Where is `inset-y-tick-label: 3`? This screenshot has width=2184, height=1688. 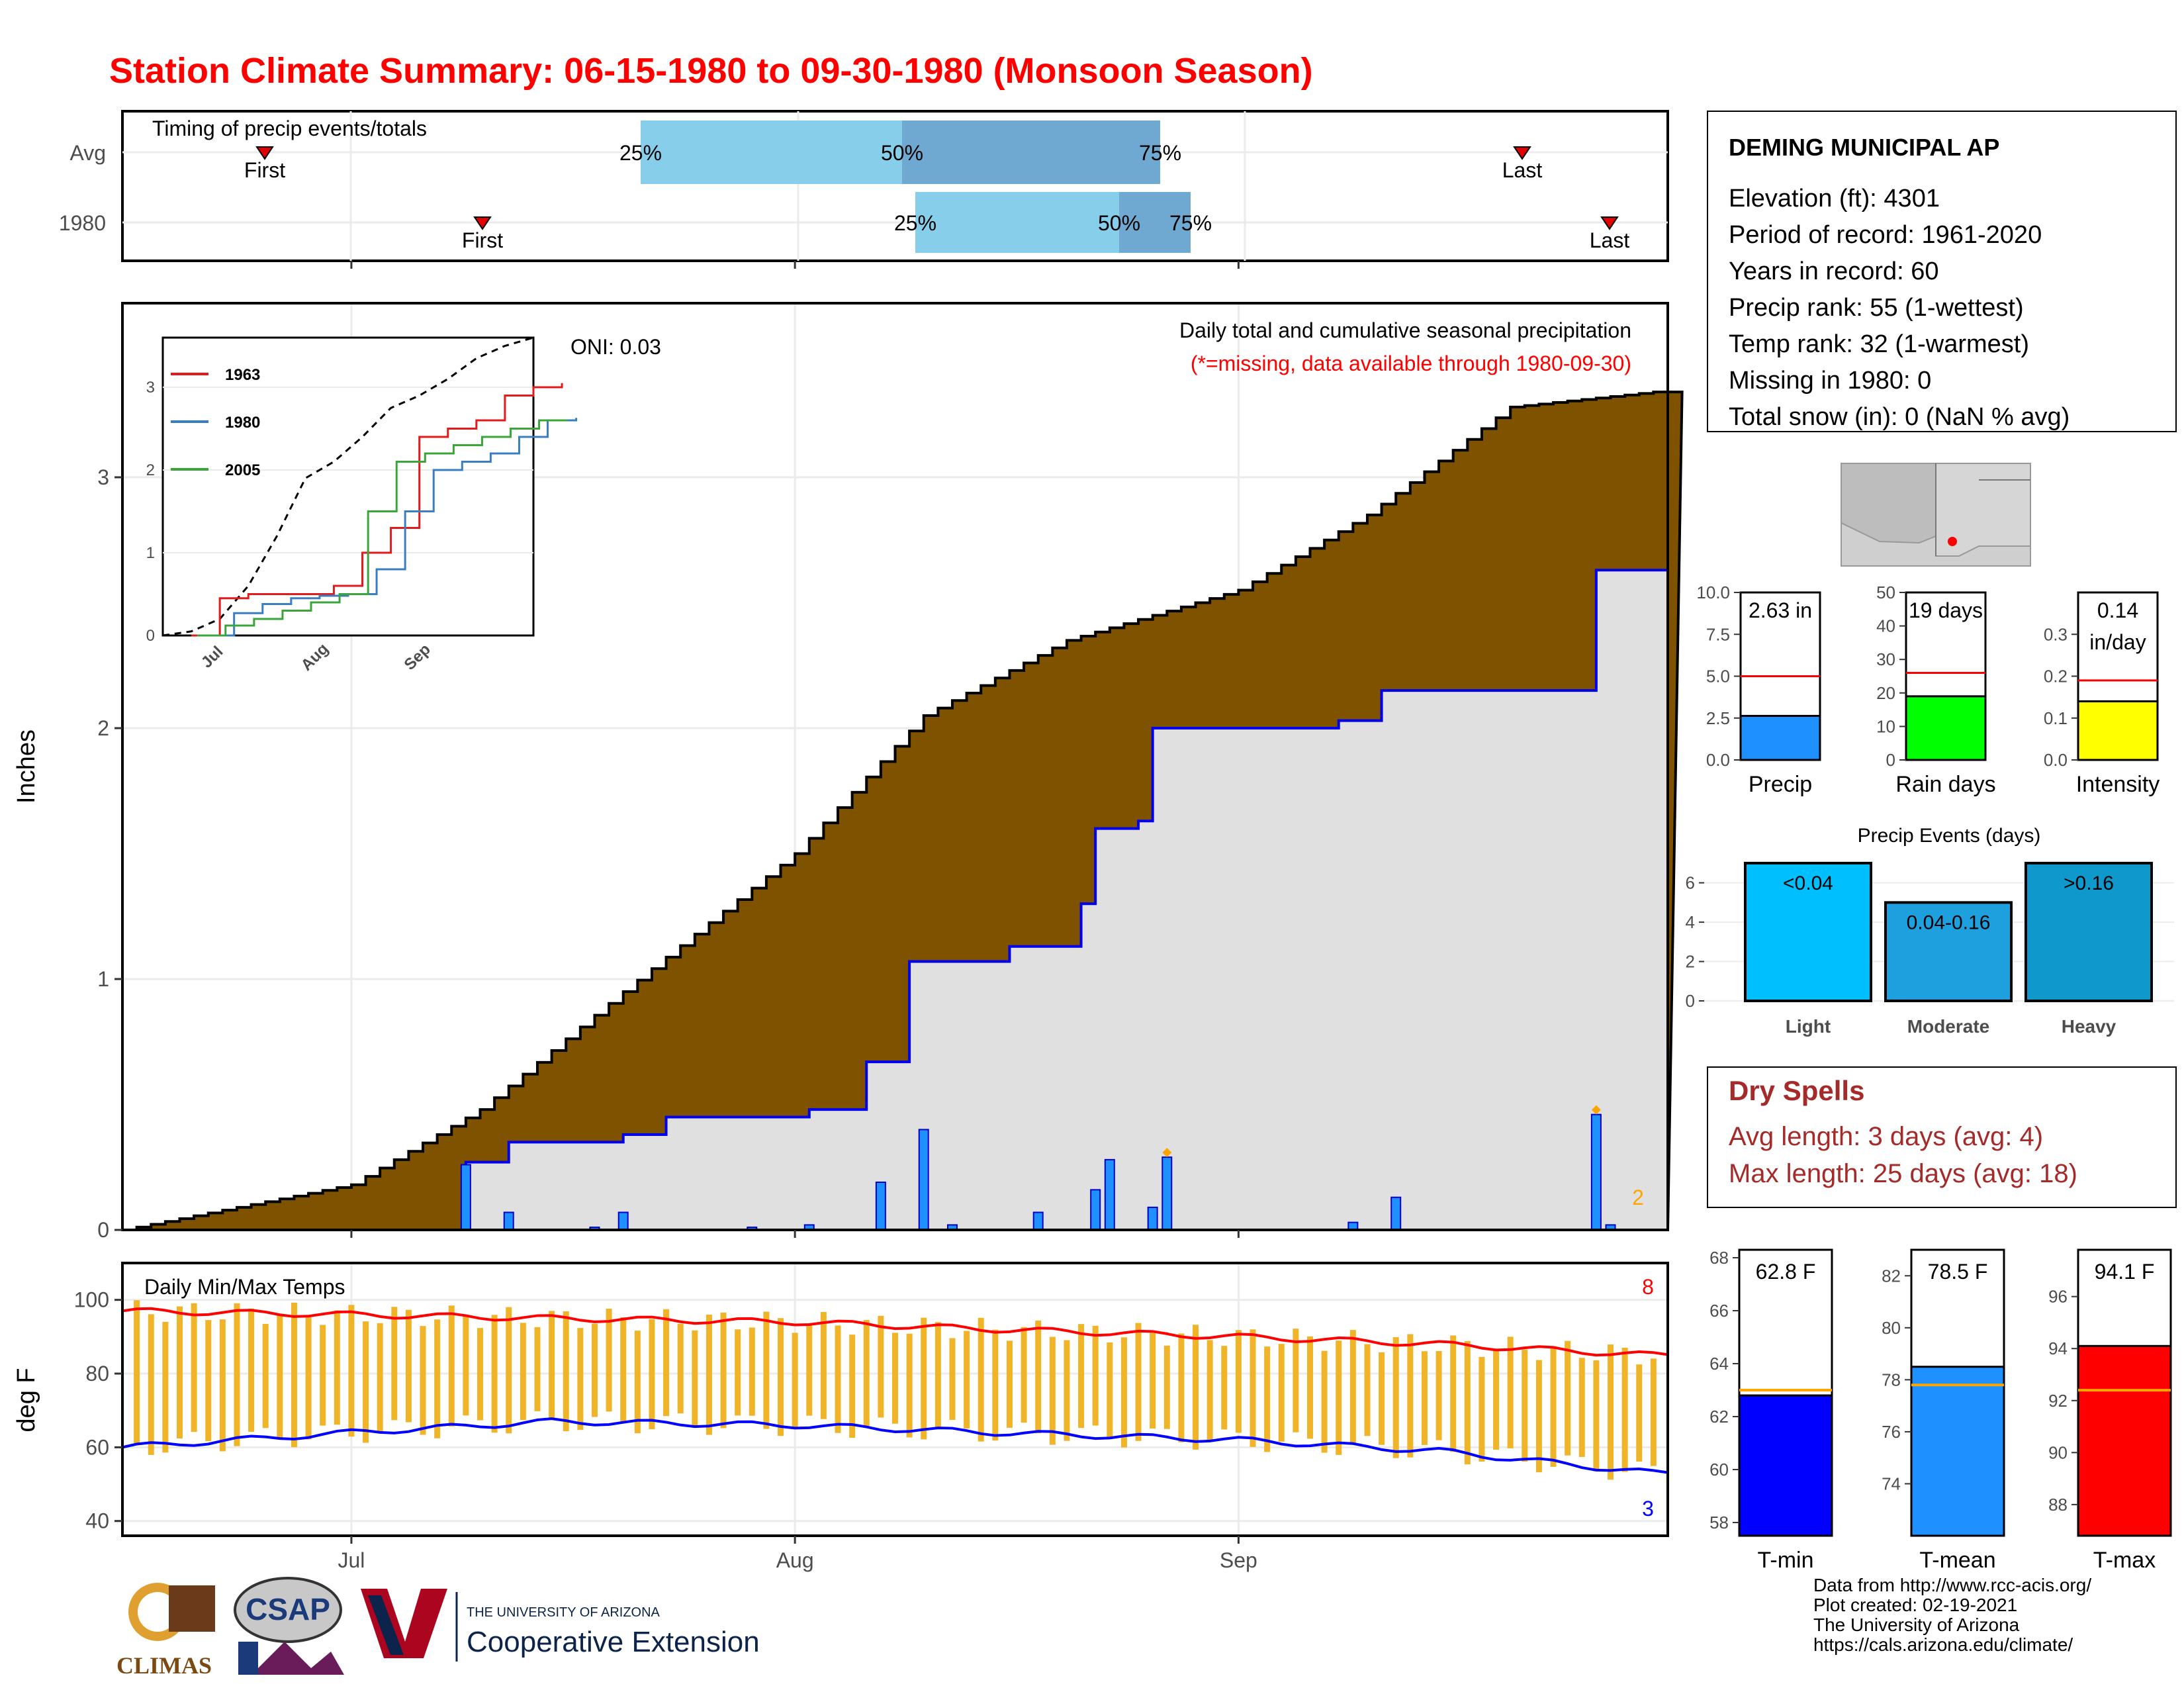 inset-y-tick-label: 3 is located at coordinates (150, 388).